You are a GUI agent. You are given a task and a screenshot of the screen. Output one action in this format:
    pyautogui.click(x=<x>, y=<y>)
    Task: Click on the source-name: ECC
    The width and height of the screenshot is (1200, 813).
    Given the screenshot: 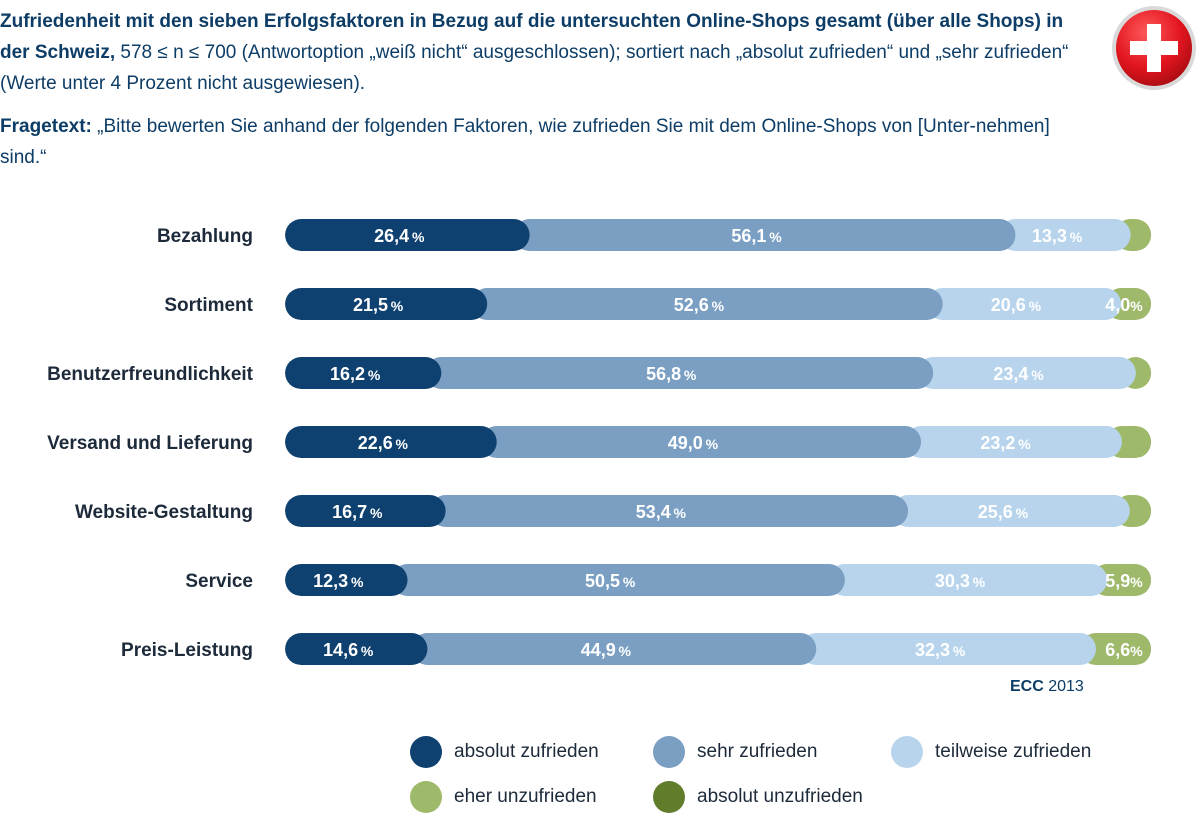 What is the action you would take?
    pyautogui.click(x=1027, y=686)
    